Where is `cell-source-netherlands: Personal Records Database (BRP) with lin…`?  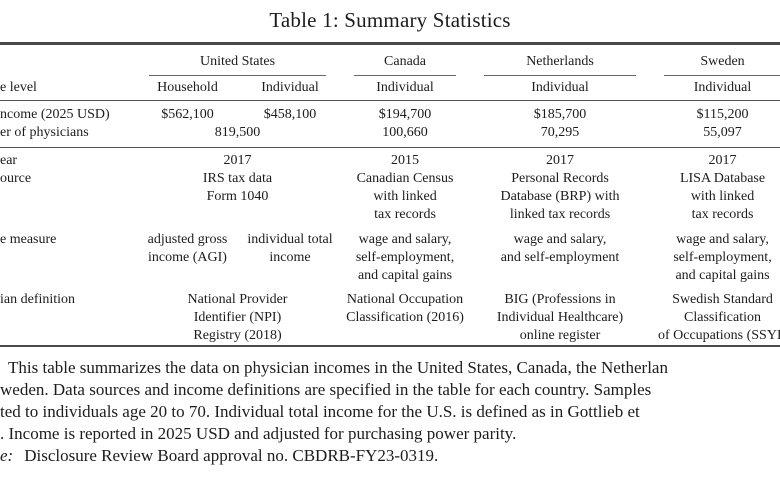 cell-source-netherlands: Personal Records Database (BRP) with lin… is located at coordinates (560, 196).